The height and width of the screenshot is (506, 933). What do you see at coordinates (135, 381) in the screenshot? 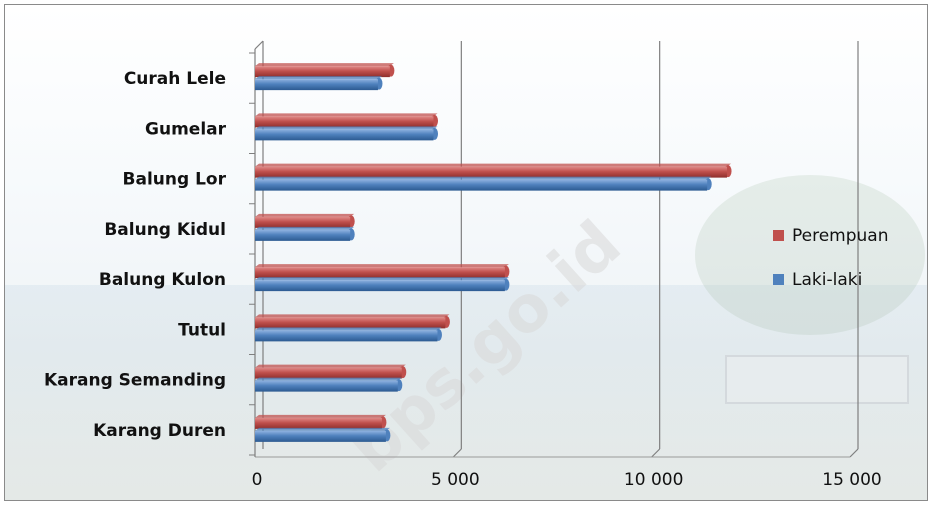
I see `category-label: Karang Semanding` at bounding box center [135, 381].